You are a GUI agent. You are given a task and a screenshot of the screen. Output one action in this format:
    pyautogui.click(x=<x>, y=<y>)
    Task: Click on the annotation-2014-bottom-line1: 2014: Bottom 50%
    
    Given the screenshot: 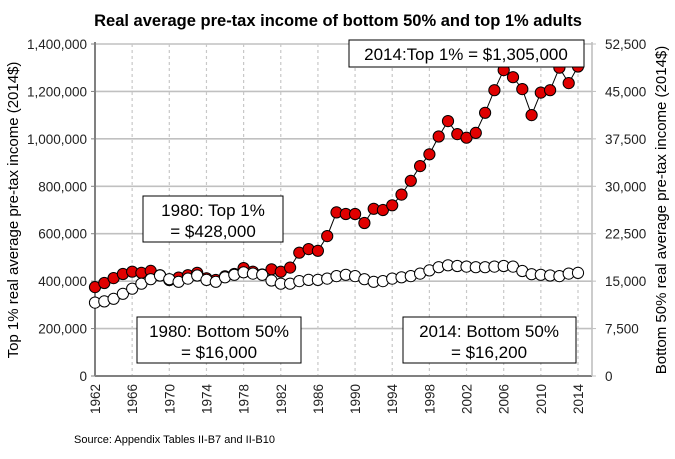 What is the action you would take?
    pyautogui.click(x=489, y=331)
    